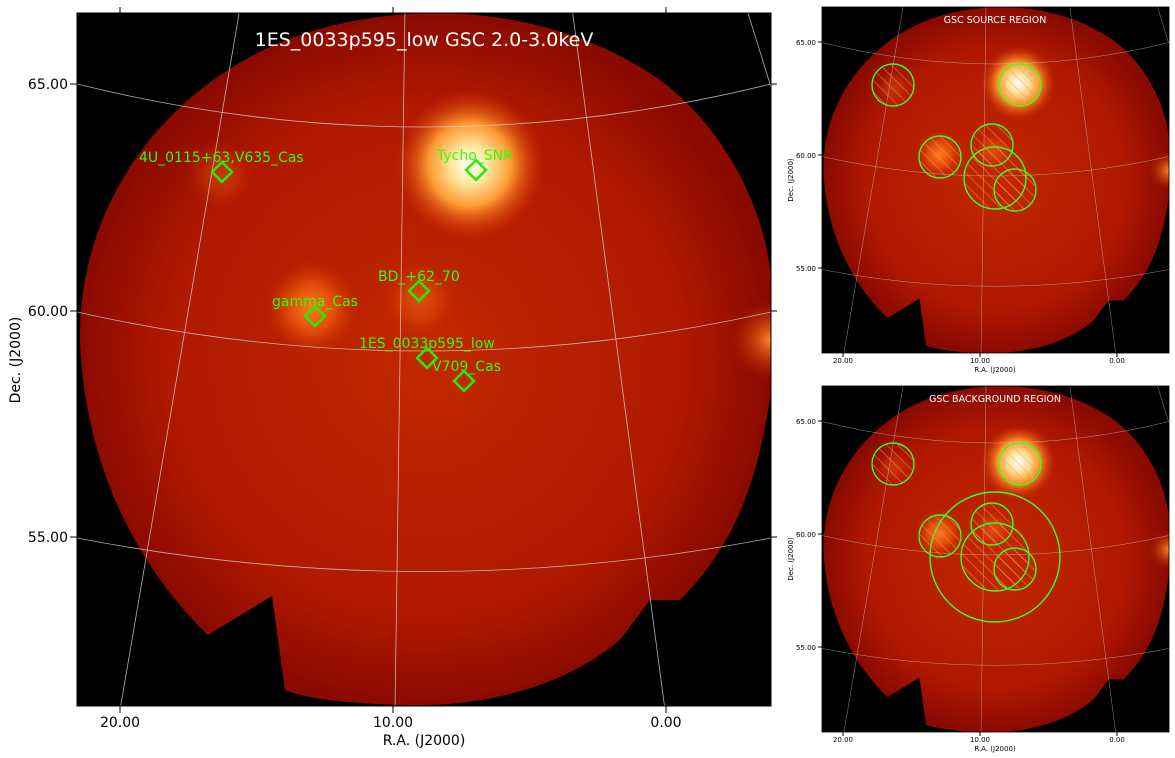 The height and width of the screenshot is (758, 1175). I want to click on background-y-tick-label: 65.00, so click(806, 422).